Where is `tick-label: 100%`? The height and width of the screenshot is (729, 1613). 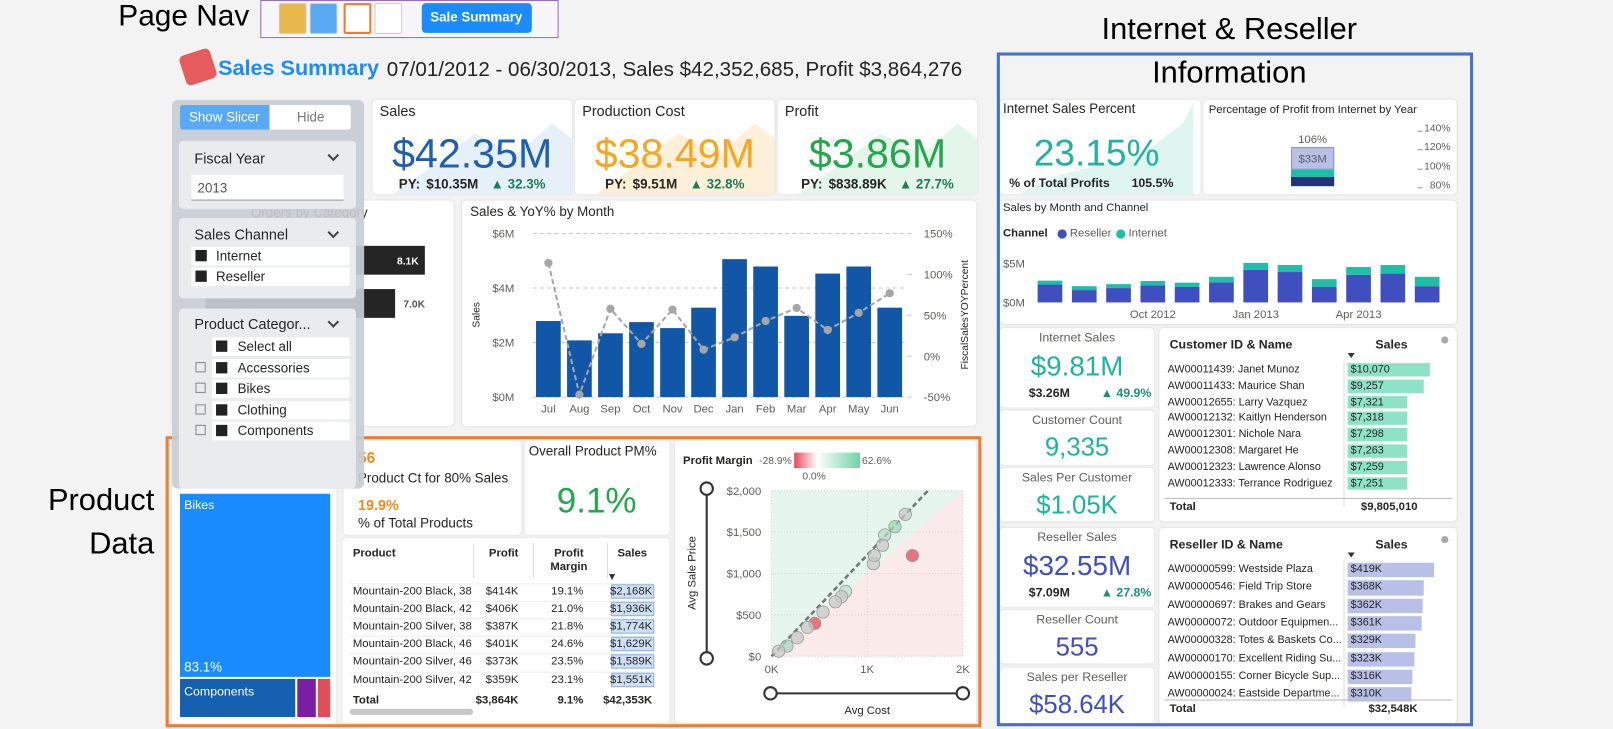
tick-label: 100% is located at coordinates (1437, 167).